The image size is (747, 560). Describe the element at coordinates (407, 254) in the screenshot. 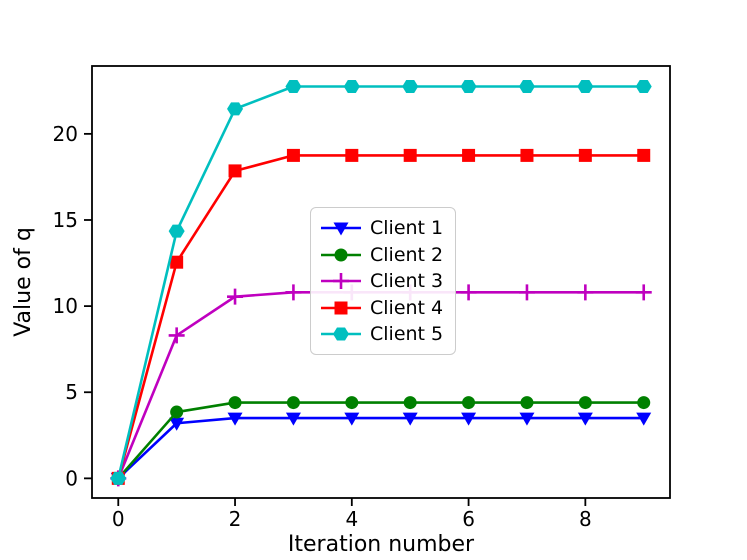

I see `legend-label: Client 2` at that location.